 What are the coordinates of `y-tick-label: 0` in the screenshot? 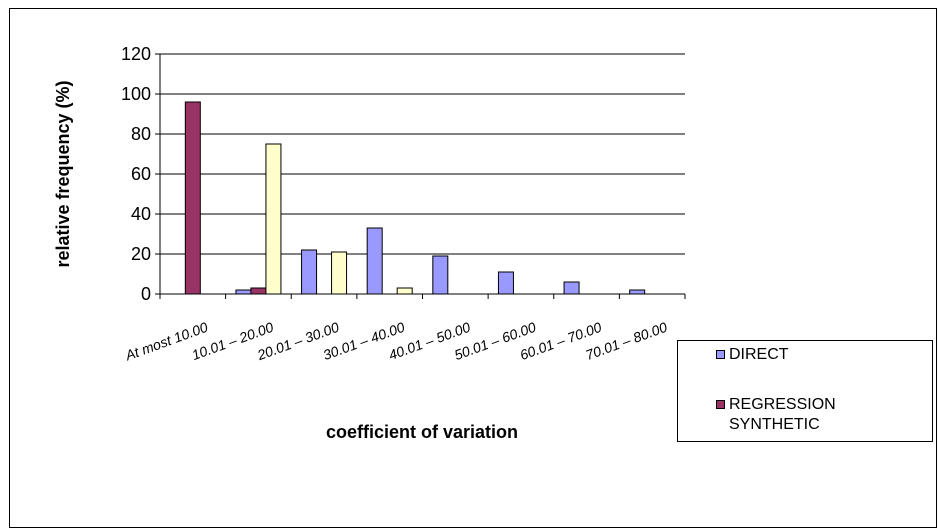 It's located at (146, 294).